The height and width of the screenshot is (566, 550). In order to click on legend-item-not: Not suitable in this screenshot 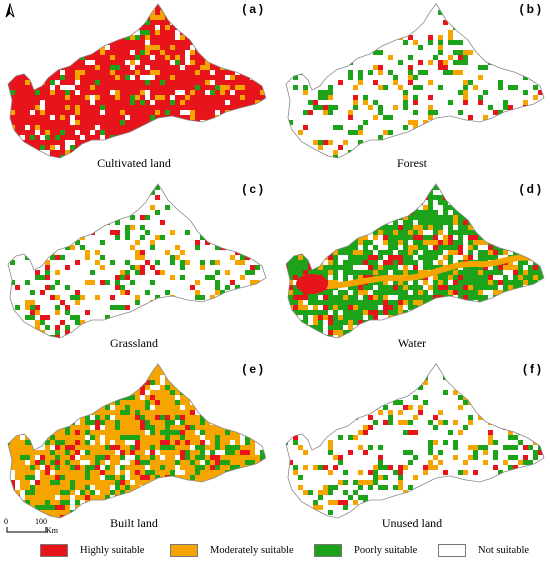, I will do `click(483, 550)`.